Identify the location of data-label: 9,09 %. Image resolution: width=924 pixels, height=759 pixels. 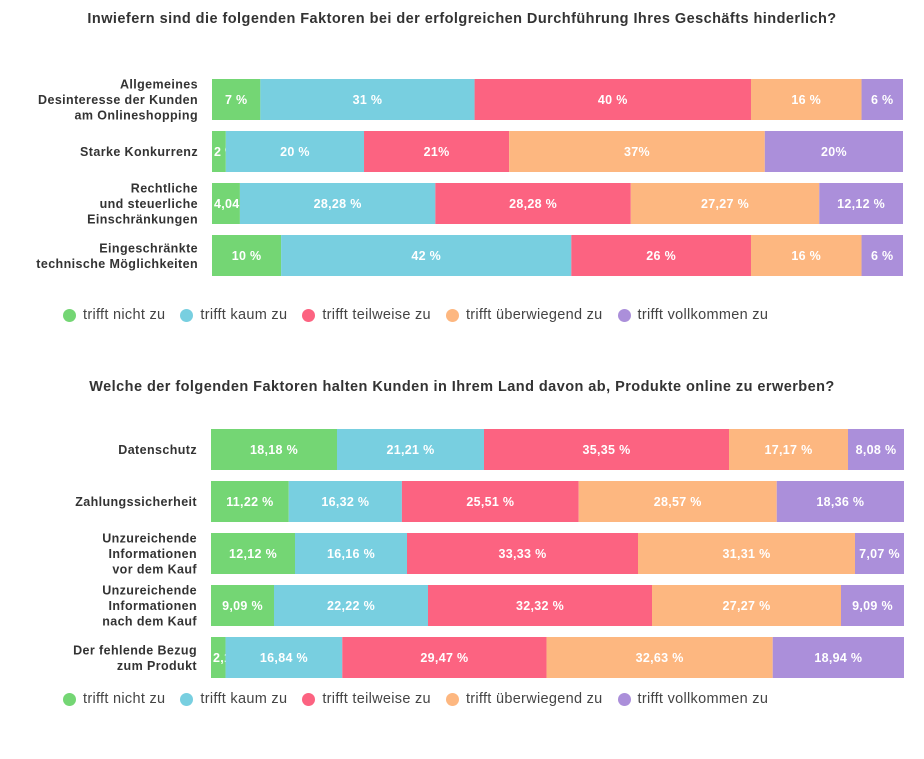
(242, 606).